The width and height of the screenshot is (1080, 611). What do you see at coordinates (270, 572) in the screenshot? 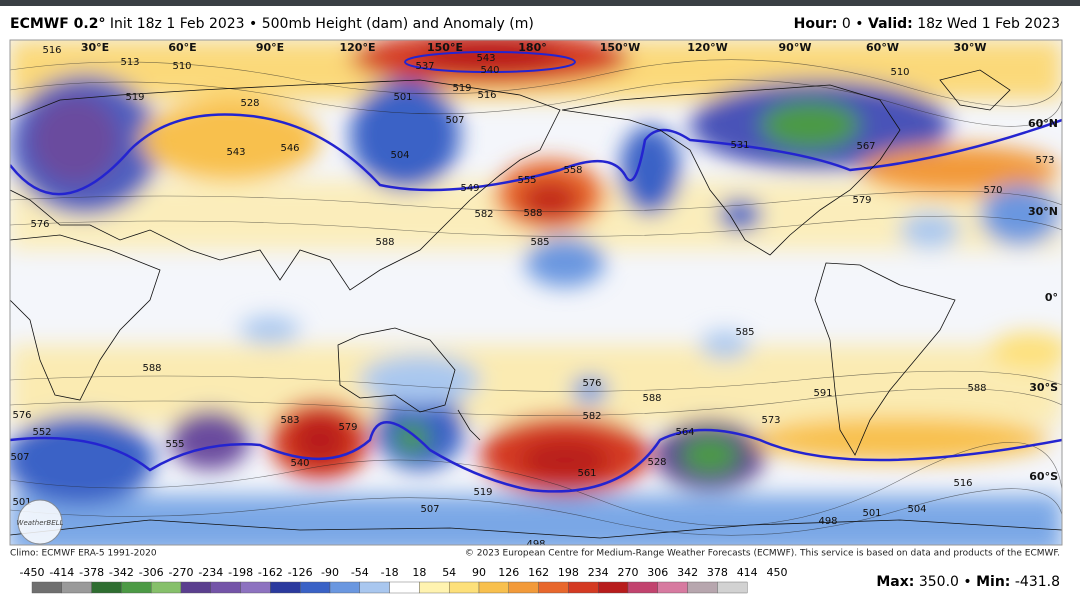
I see `colorbar-tick-label: -162` at bounding box center [270, 572].